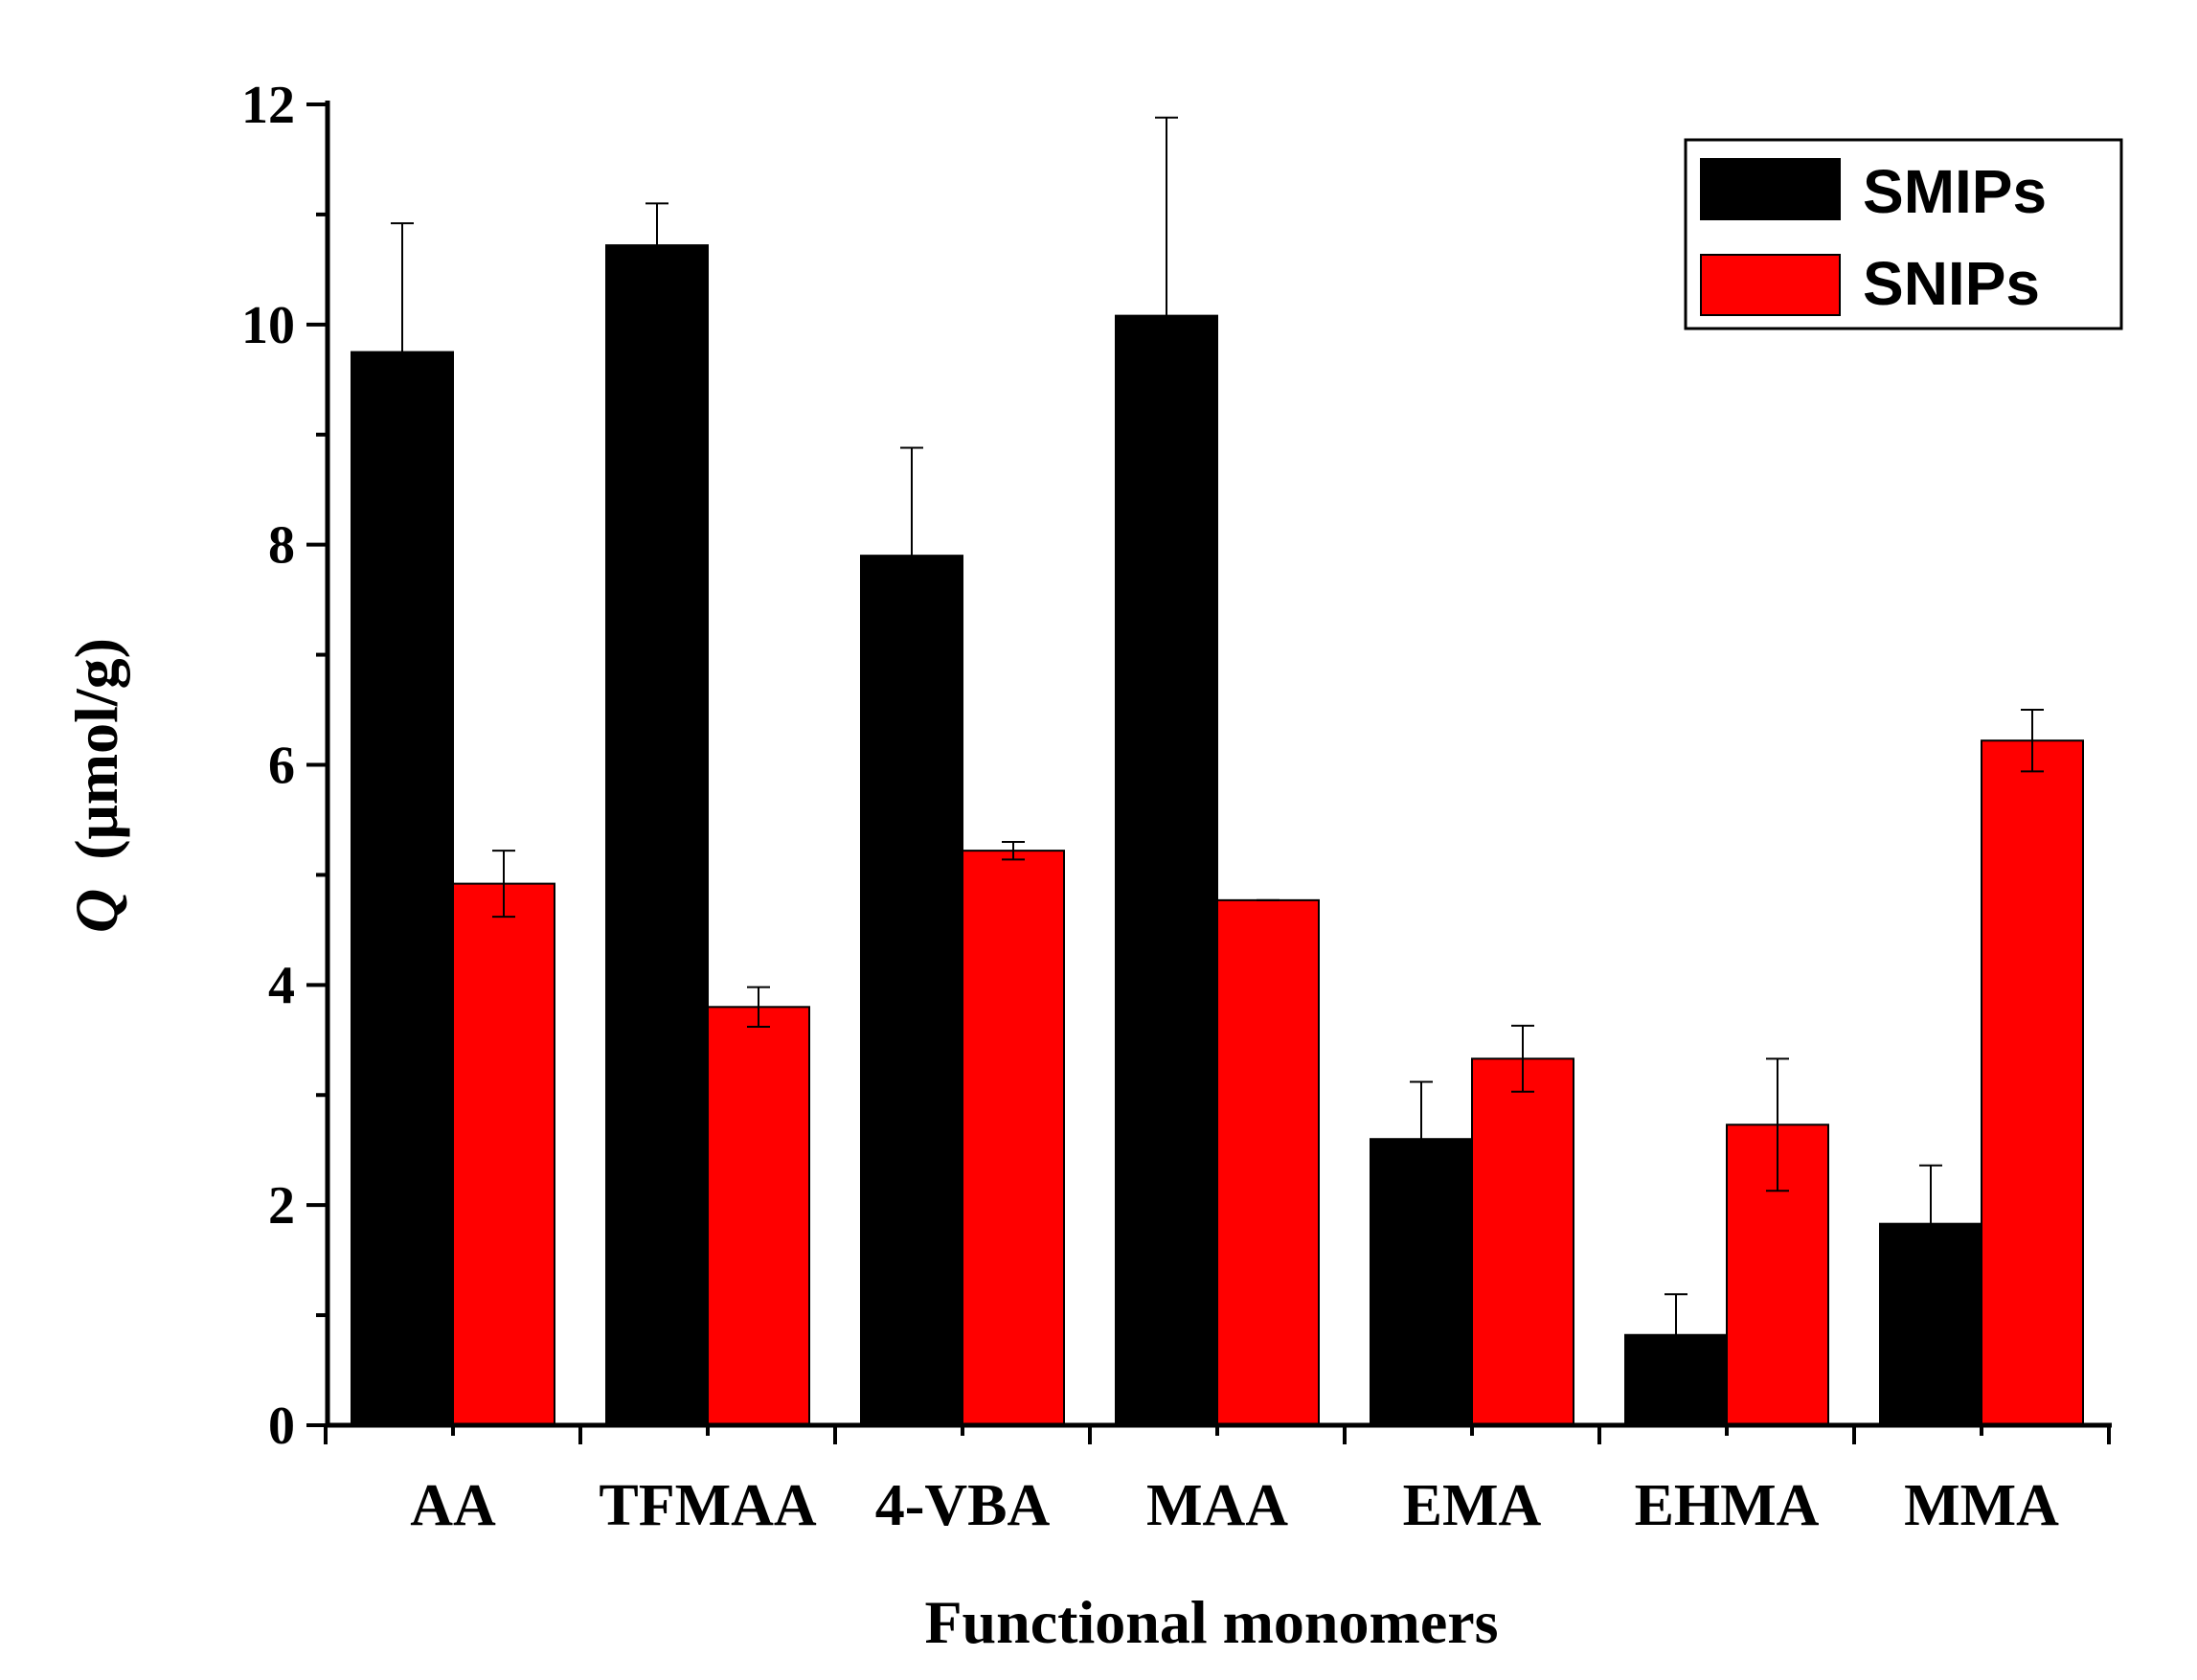  Describe the element at coordinates (503, 1154) in the screenshot. I see `bar-snips-aa` at that location.